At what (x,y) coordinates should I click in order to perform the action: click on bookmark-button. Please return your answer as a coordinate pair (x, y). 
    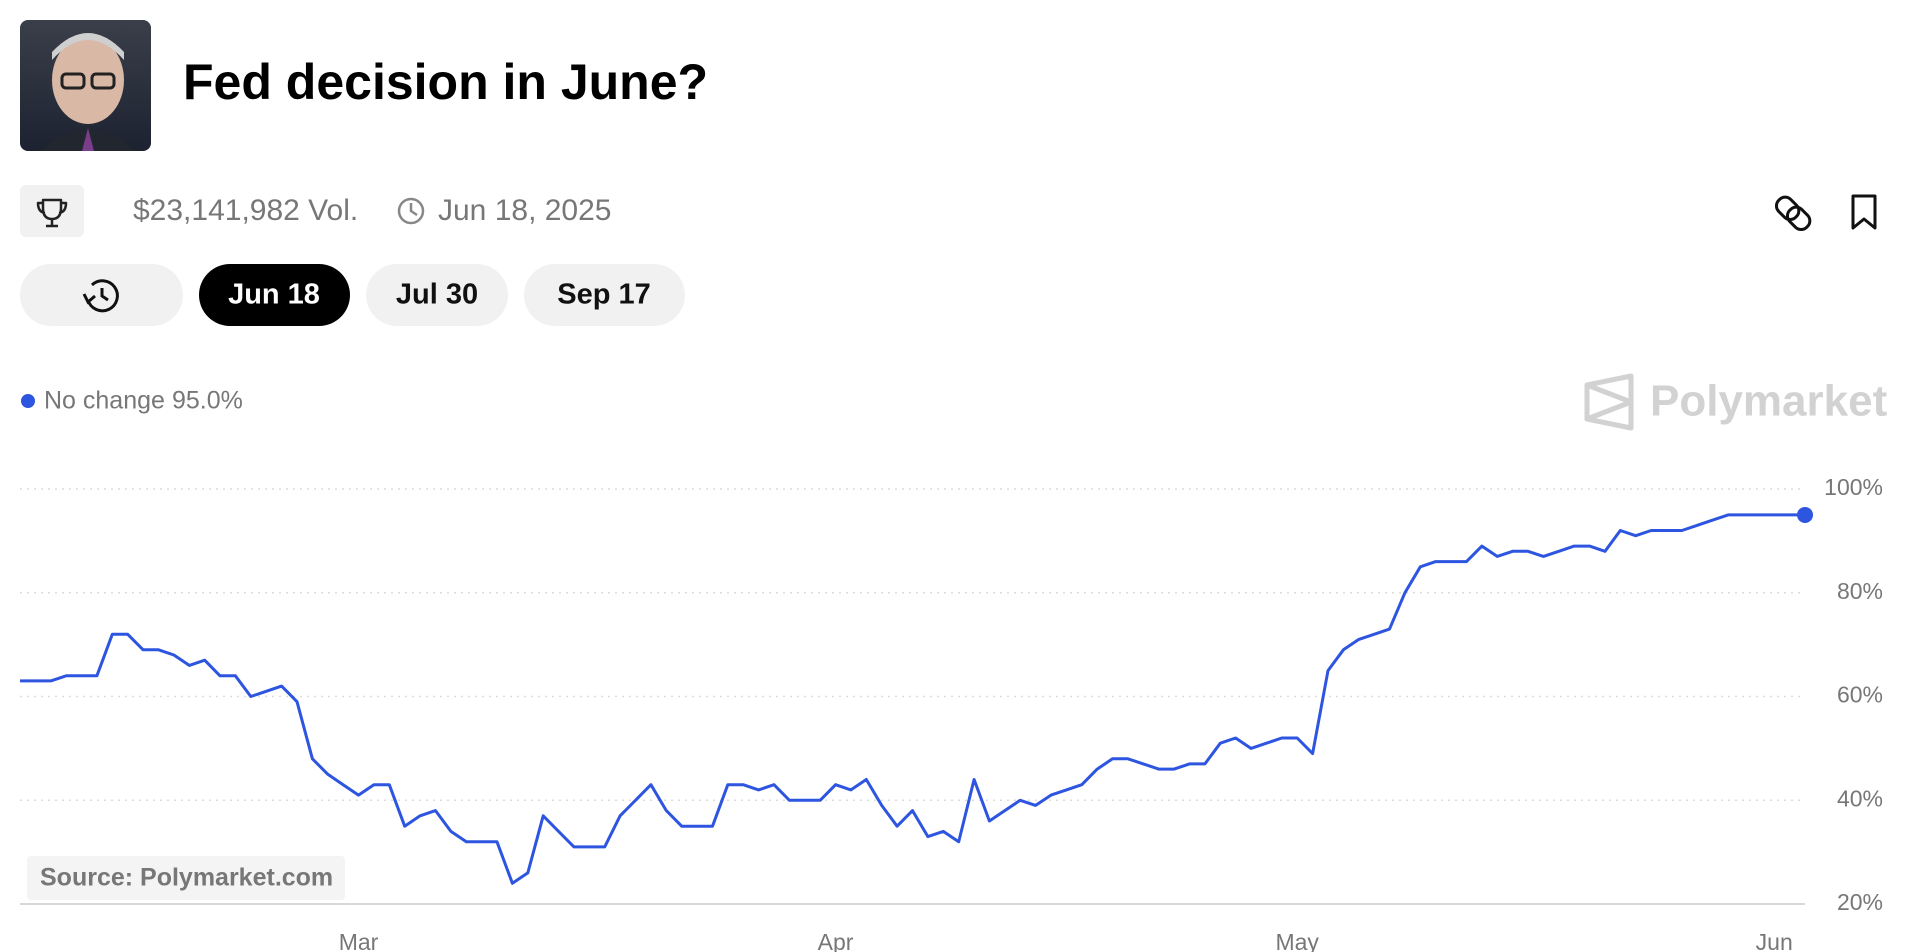
    Looking at the image, I should click on (1864, 212).